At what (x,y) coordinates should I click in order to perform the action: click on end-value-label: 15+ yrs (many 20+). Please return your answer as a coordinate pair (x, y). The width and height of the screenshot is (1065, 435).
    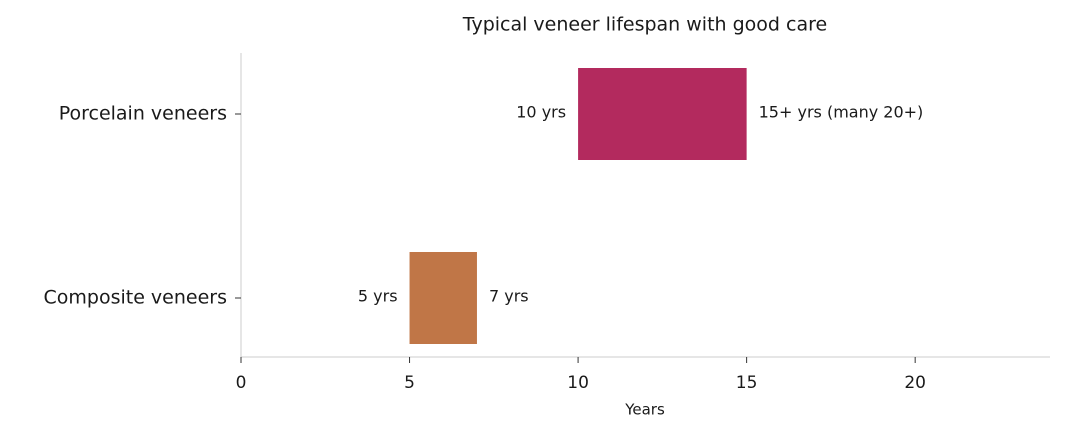
    Looking at the image, I should click on (841, 112).